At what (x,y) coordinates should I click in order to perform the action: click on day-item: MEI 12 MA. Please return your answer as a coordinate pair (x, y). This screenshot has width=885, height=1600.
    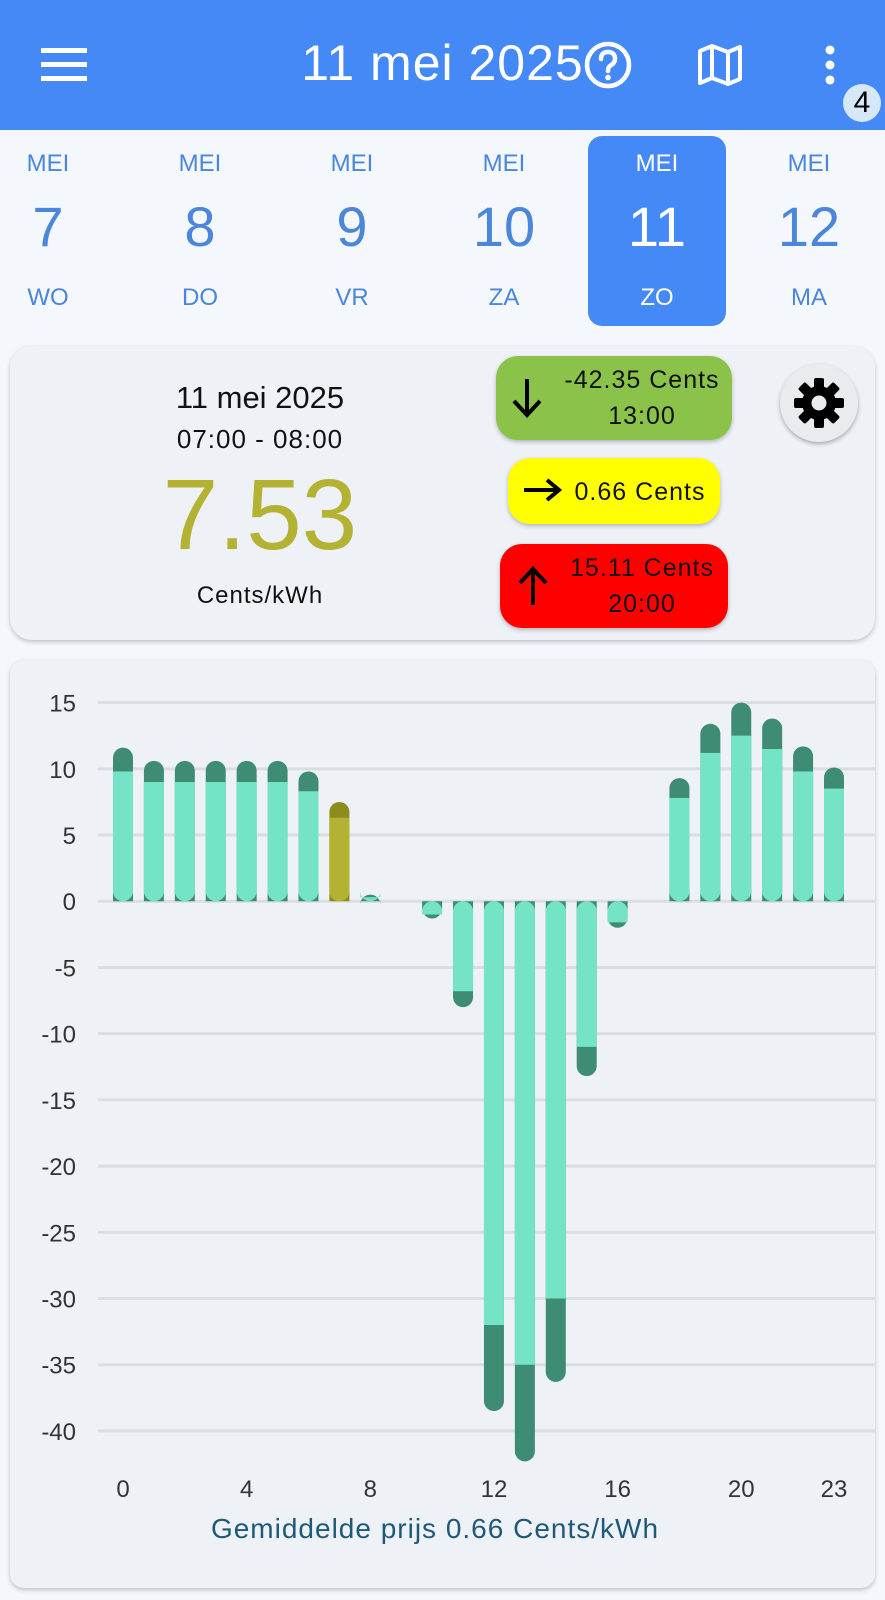
    Looking at the image, I should click on (809, 231).